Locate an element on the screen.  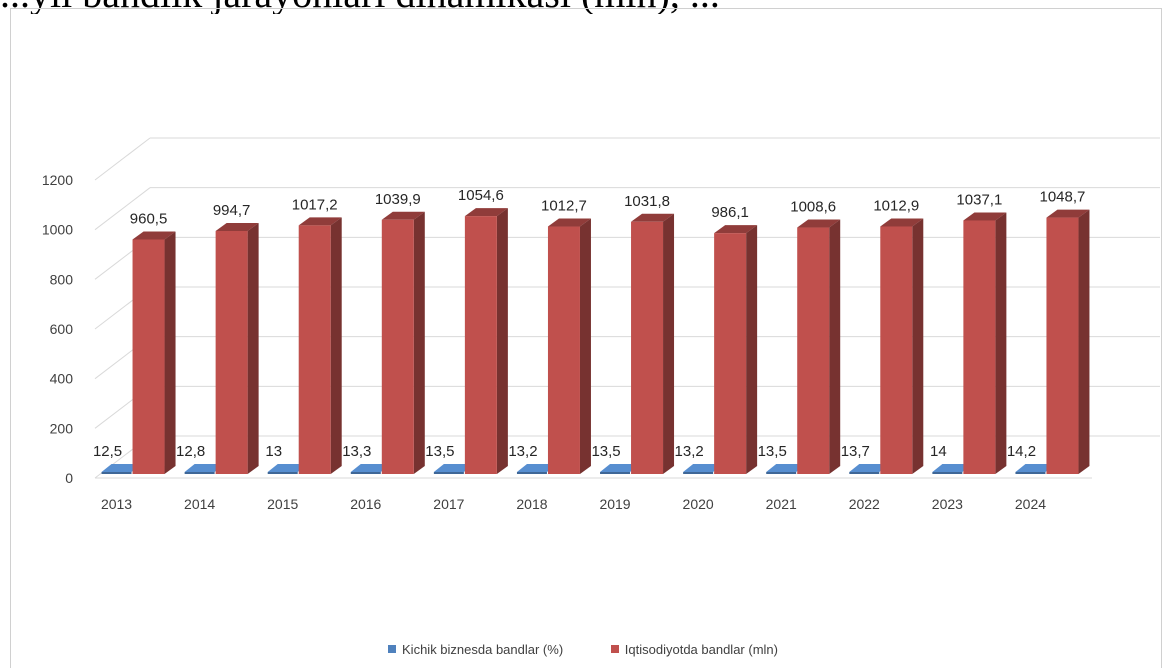
data-label-series2: 1012,7 is located at coordinates (564, 206).